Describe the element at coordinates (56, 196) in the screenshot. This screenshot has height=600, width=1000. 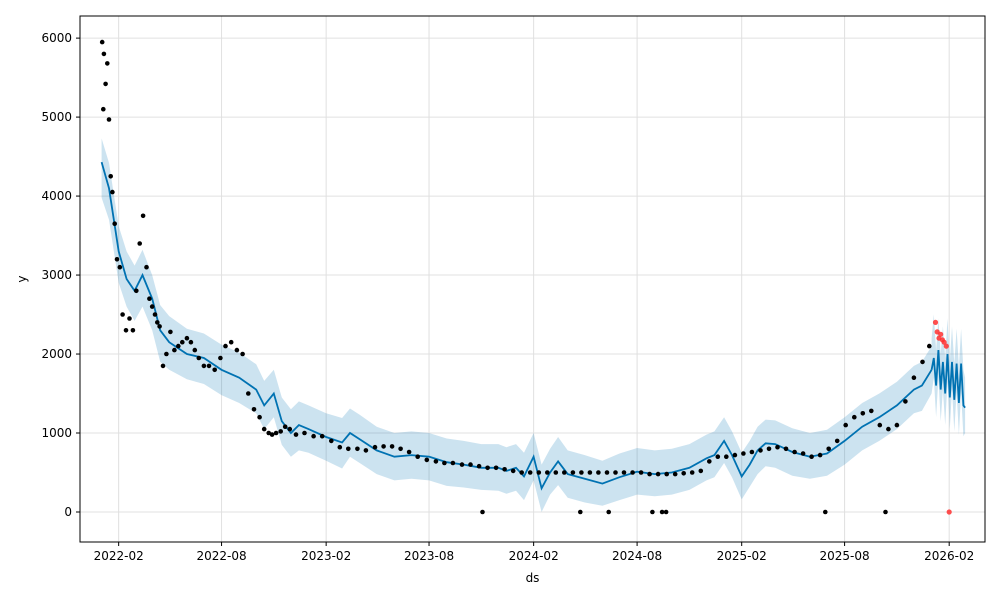
I see `y-tick-label: 4000` at that location.